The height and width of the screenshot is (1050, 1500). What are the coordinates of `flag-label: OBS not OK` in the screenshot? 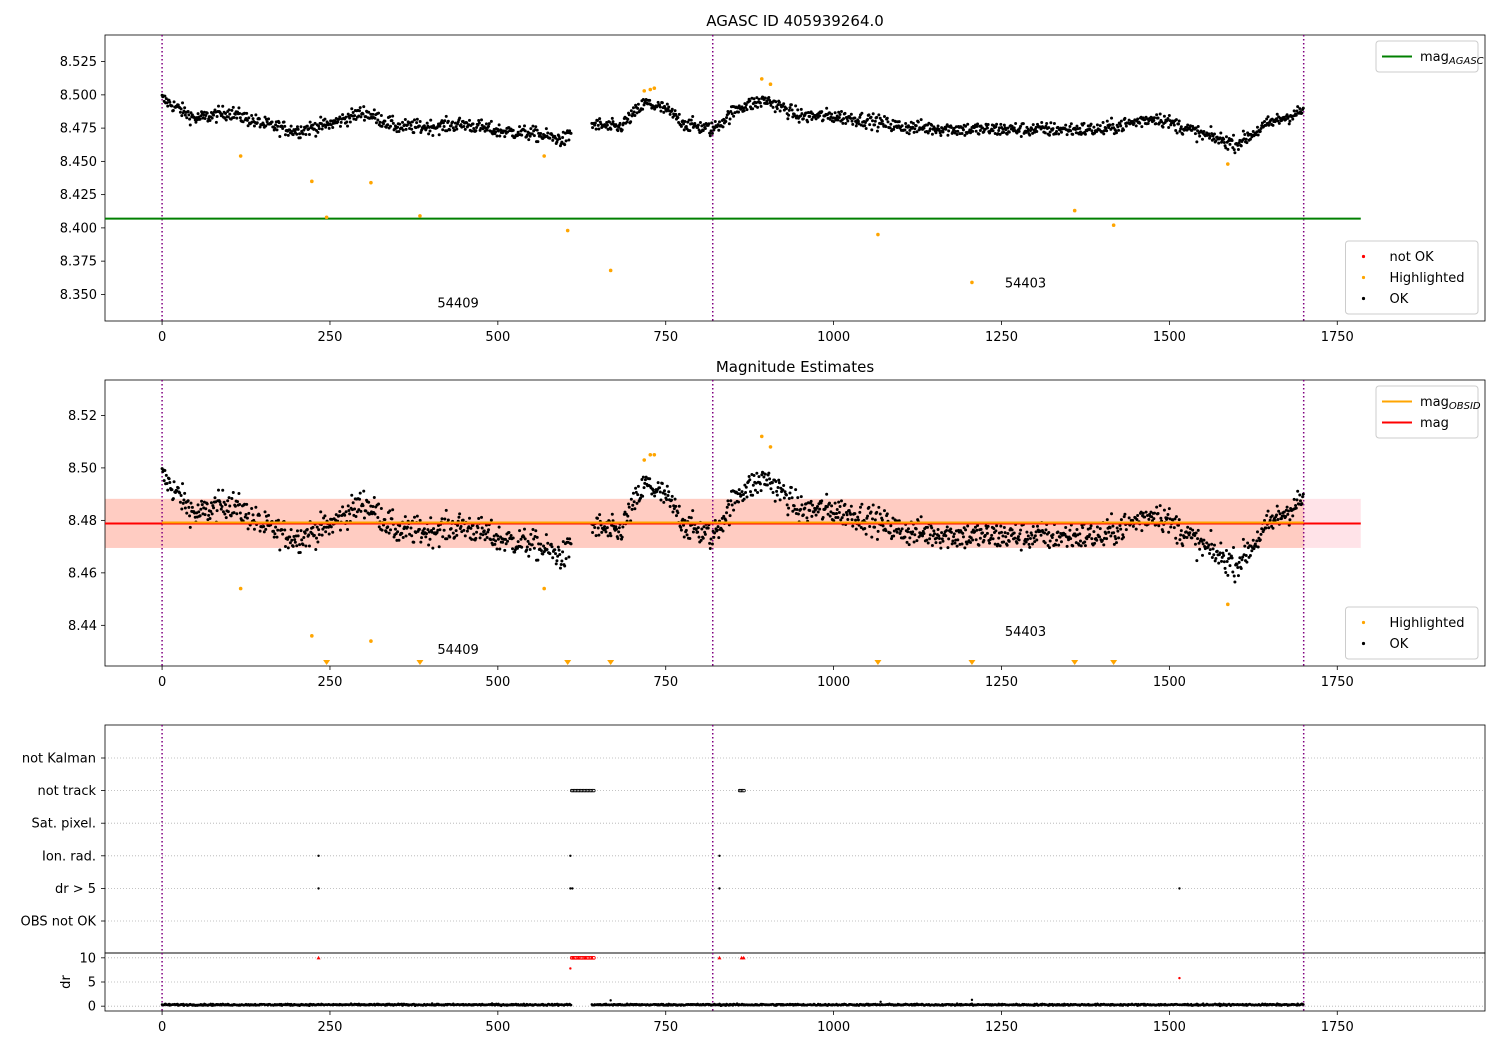 It's located at (59, 922).